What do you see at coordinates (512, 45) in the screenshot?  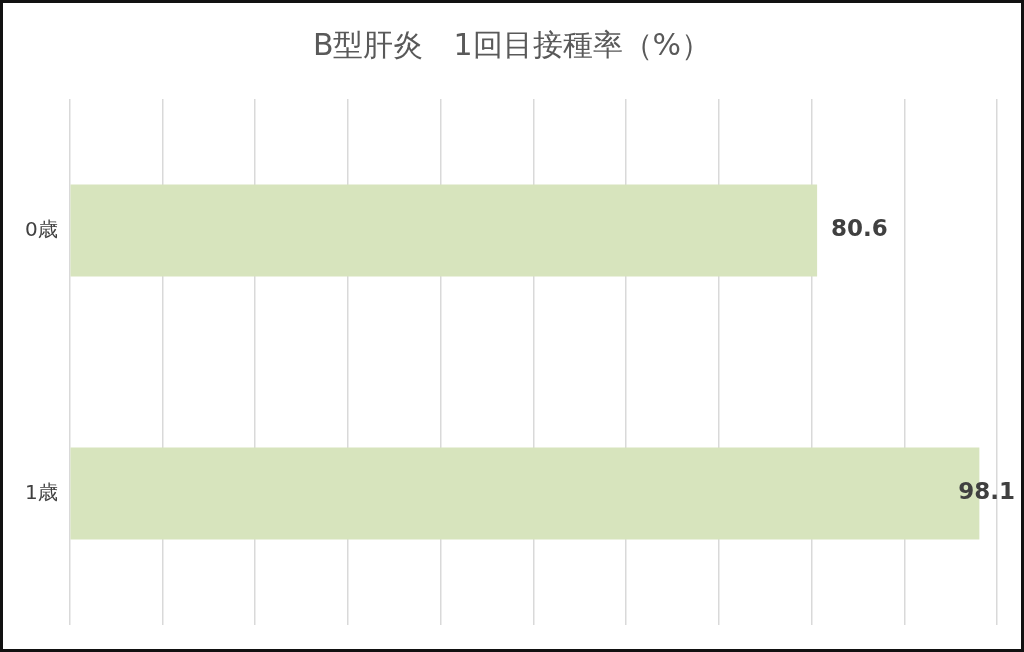 I see `chart-title: B型肝炎 1回目接種率（%）` at bounding box center [512, 45].